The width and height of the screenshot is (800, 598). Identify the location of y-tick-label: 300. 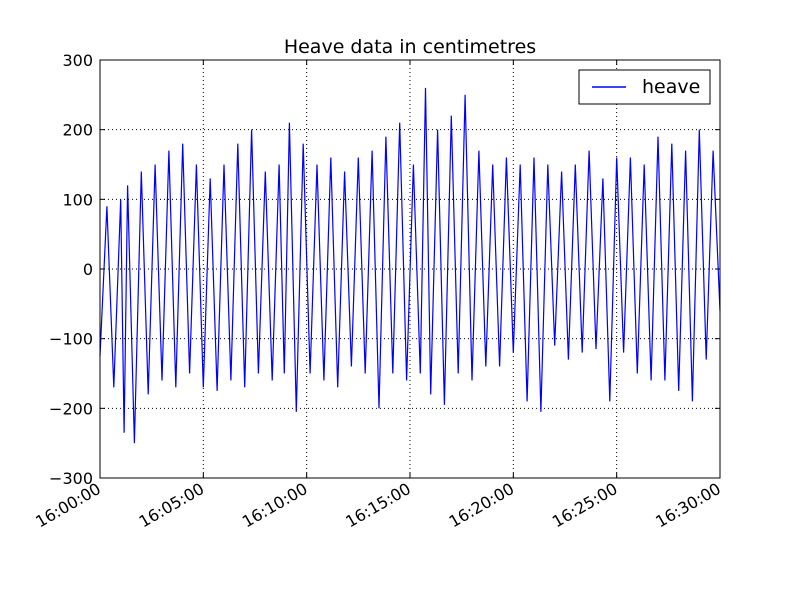
(77, 60).